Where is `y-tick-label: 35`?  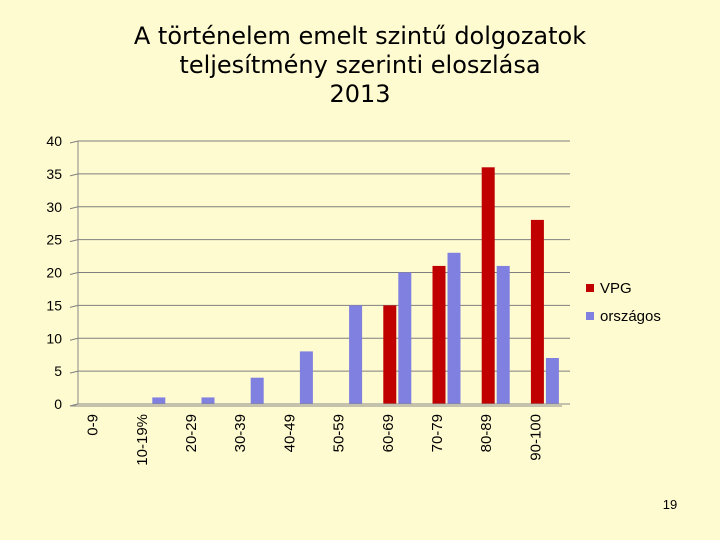
y-tick-label: 35 is located at coordinates (54, 174).